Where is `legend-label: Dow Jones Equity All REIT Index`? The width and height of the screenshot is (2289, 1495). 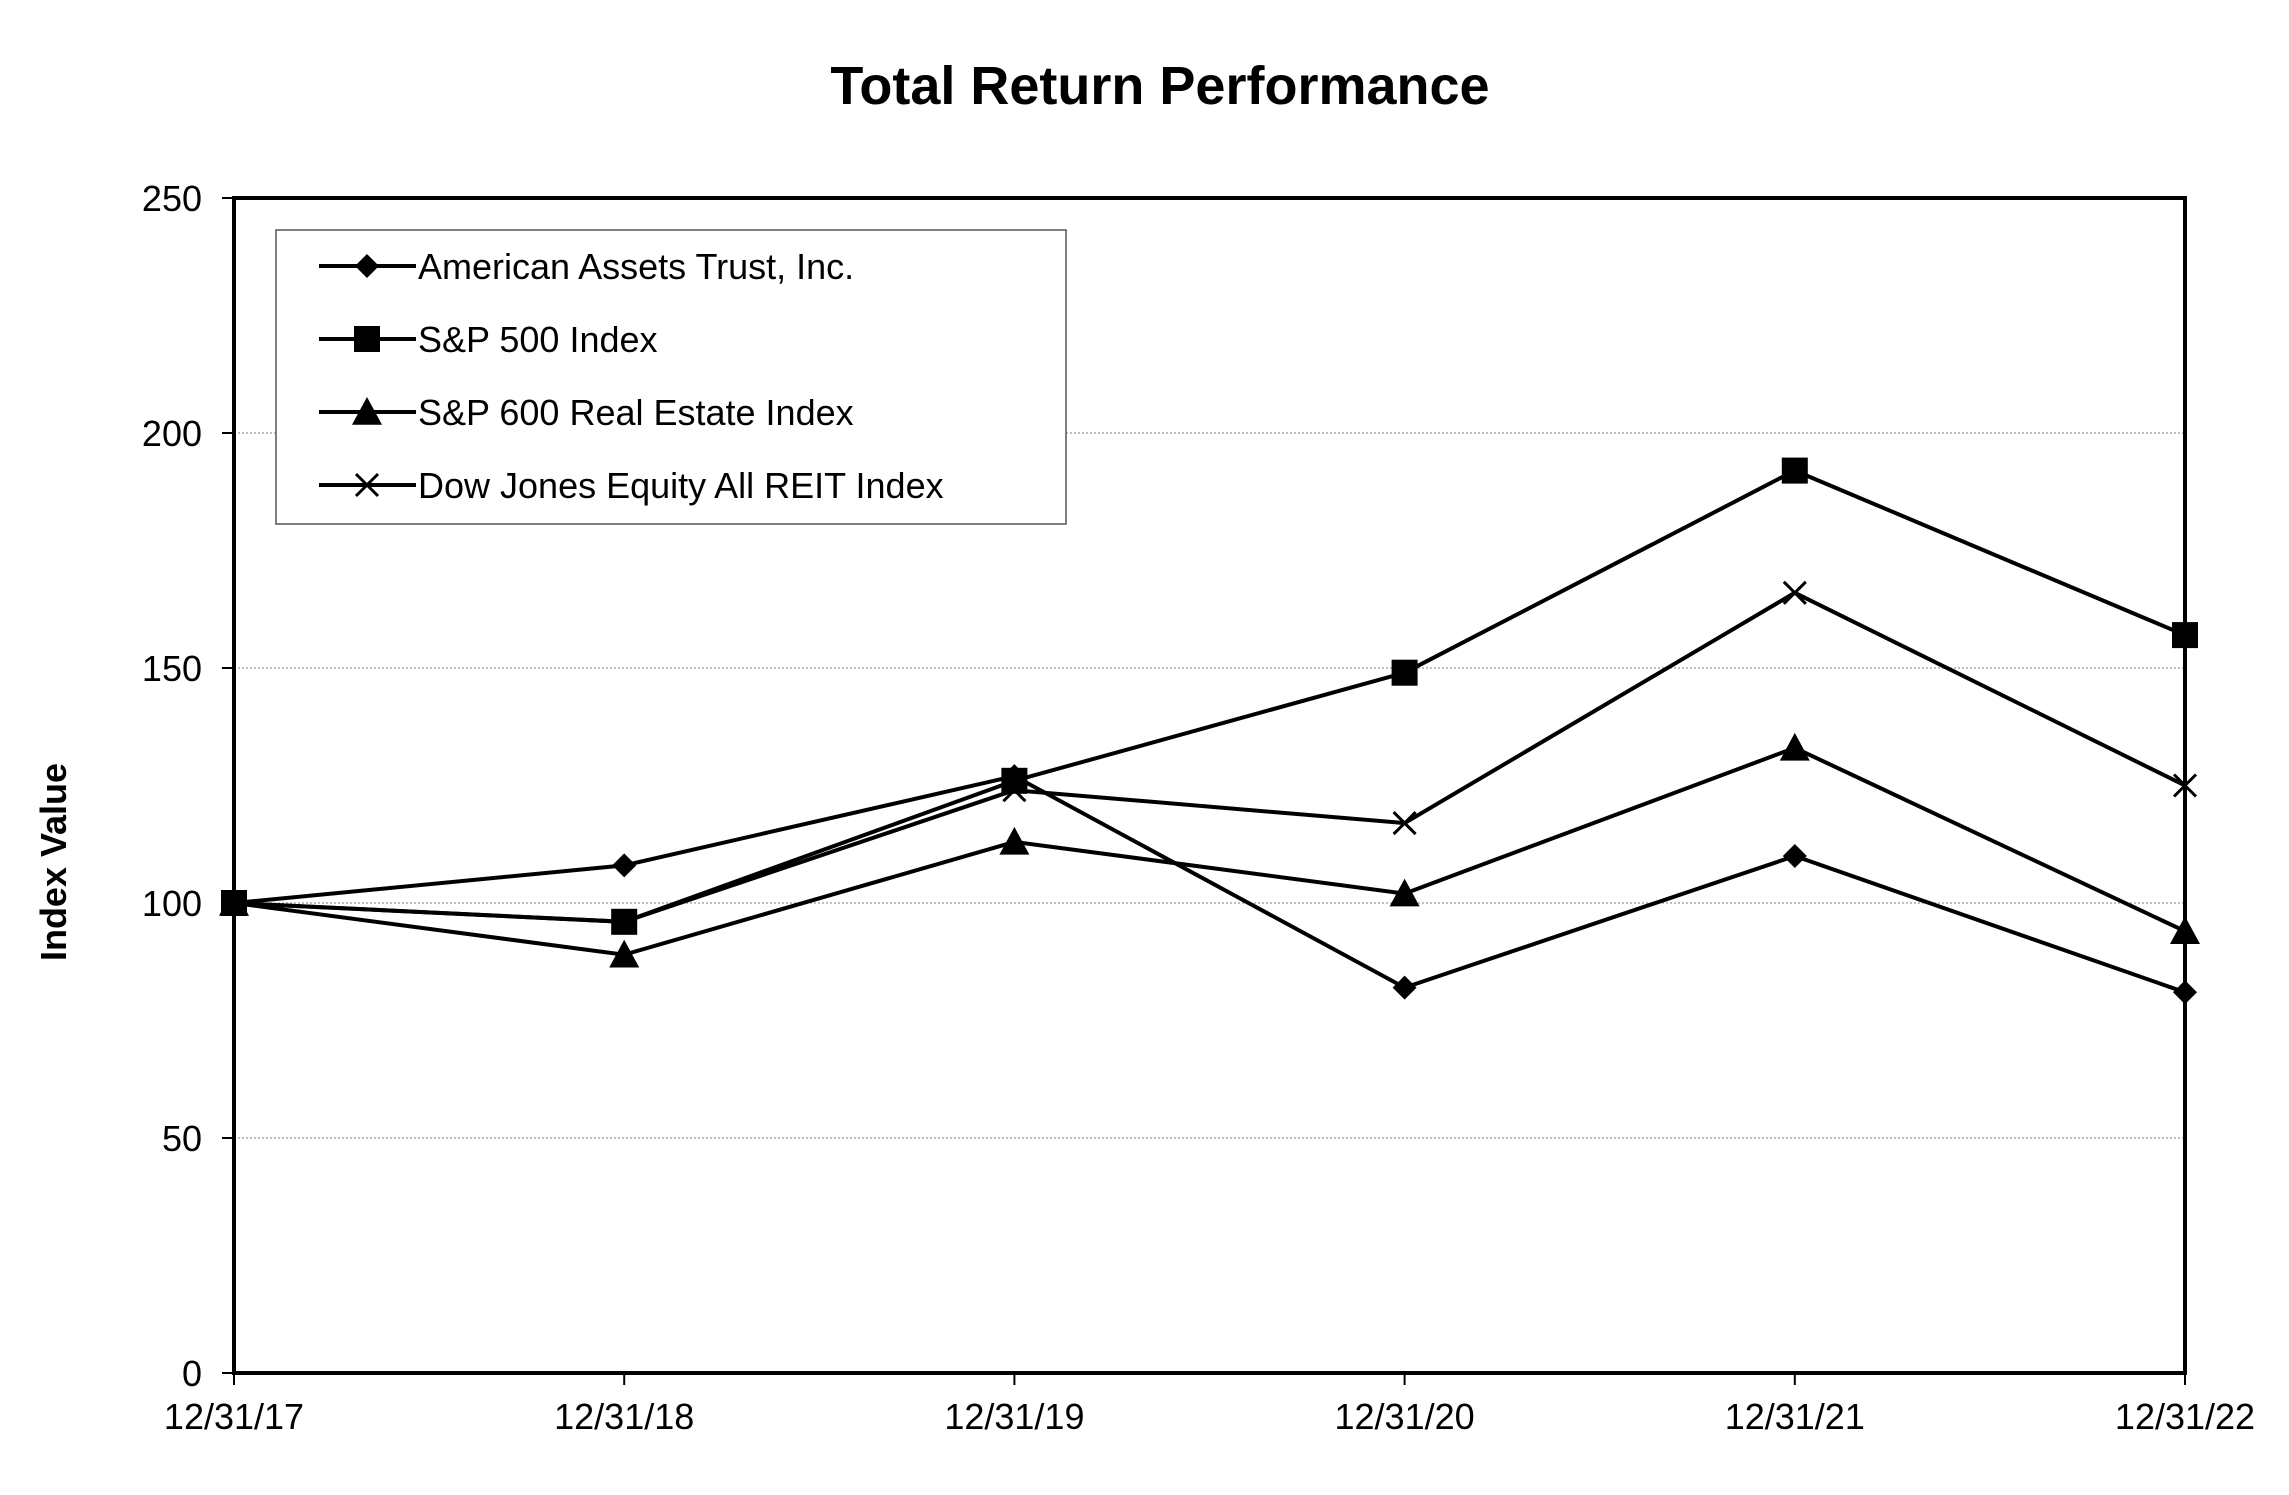 legend-label: Dow Jones Equity All REIT Index is located at coordinates (681, 485).